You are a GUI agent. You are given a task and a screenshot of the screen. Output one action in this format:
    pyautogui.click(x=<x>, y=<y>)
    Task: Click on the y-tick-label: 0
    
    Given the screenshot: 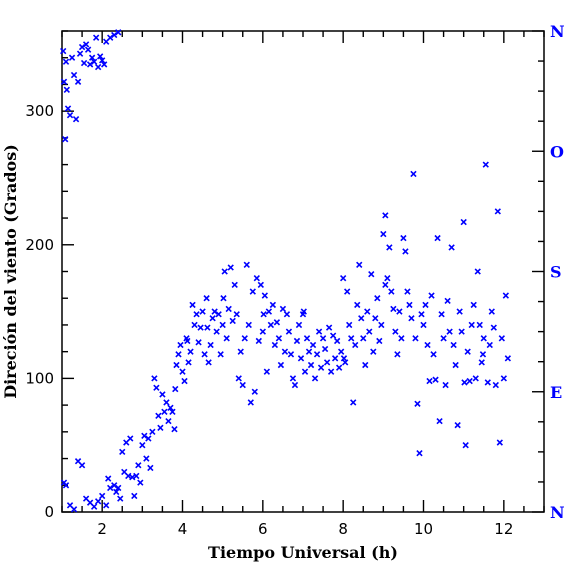 What is the action you would take?
    pyautogui.click(x=49, y=512)
    